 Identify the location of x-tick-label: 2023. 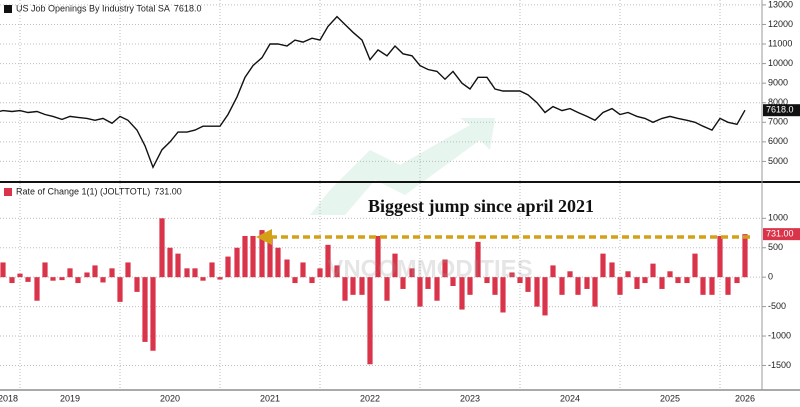
(470, 398).